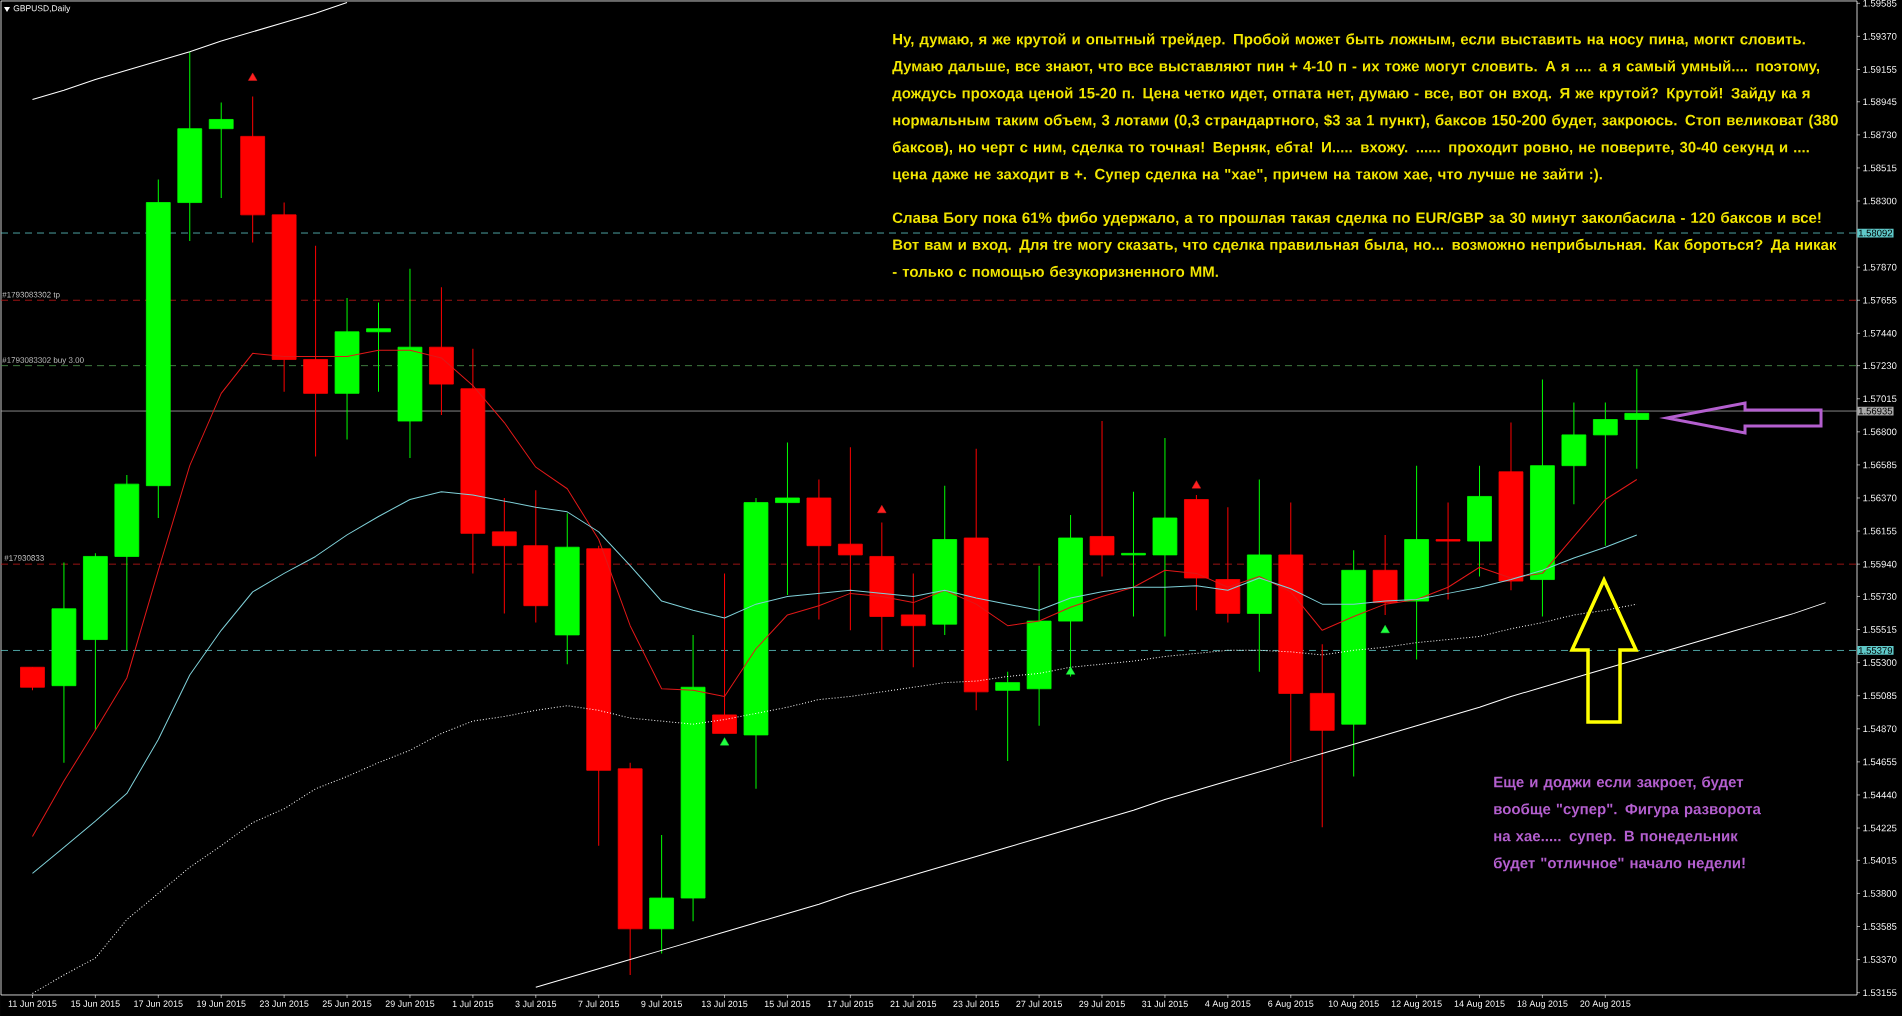 The width and height of the screenshot is (1902, 1016). What do you see at coordinates (1542, 1004) in the screenshot?
I see `x-tick-label: 18 Aug 2015` at bounding box center [1542, 1004].